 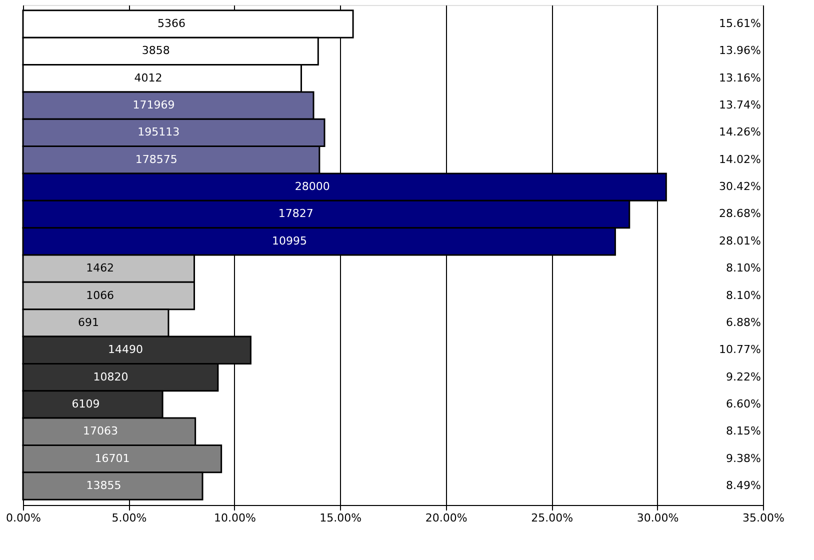 I want to click on annotation: 10820, so click(x=110, y=377).